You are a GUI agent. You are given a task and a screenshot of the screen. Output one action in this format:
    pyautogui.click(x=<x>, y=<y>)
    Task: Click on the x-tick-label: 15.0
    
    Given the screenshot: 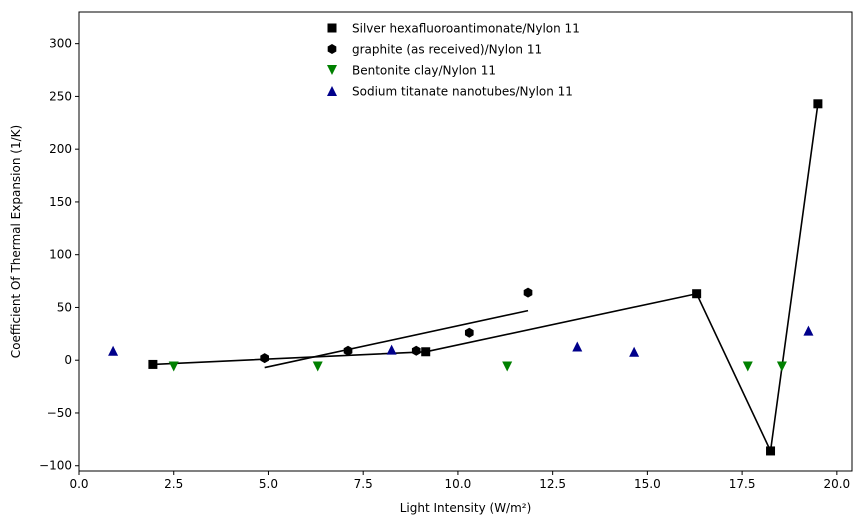 What is the action you would take?
    pyautogui.click(x=647, y=484)
    